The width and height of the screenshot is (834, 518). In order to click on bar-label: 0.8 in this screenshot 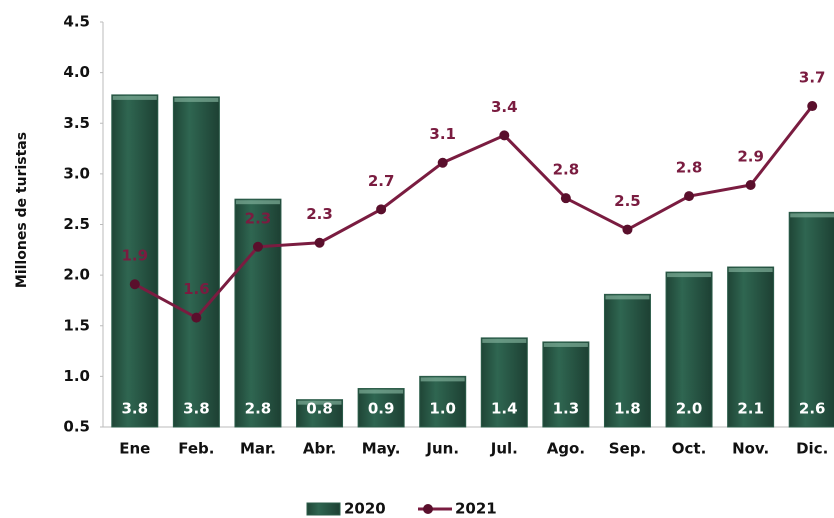, I will do `click(319, 409)`.